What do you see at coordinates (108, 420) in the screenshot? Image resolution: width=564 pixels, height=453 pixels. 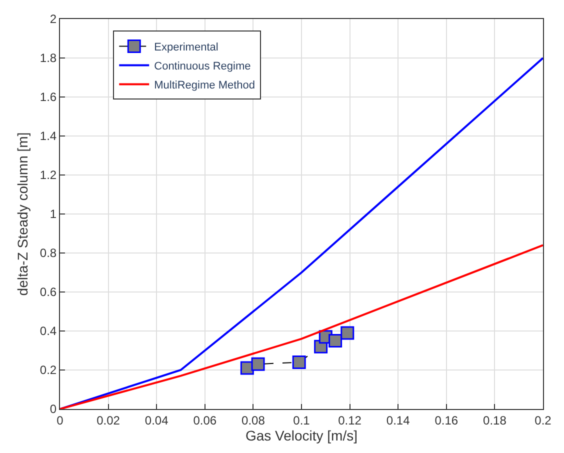 I see `x-tick-label: 0.02` at bounding box center [108, 420].